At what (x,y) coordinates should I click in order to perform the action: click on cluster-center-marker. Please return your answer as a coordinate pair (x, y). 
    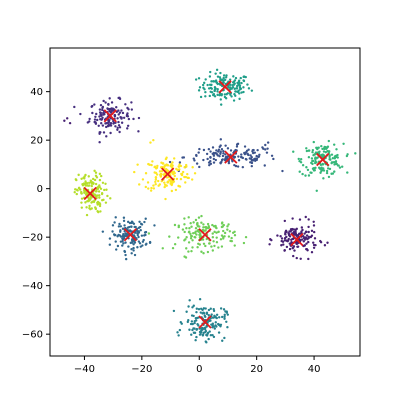
    Looking at the image, I should click on (130, 235).